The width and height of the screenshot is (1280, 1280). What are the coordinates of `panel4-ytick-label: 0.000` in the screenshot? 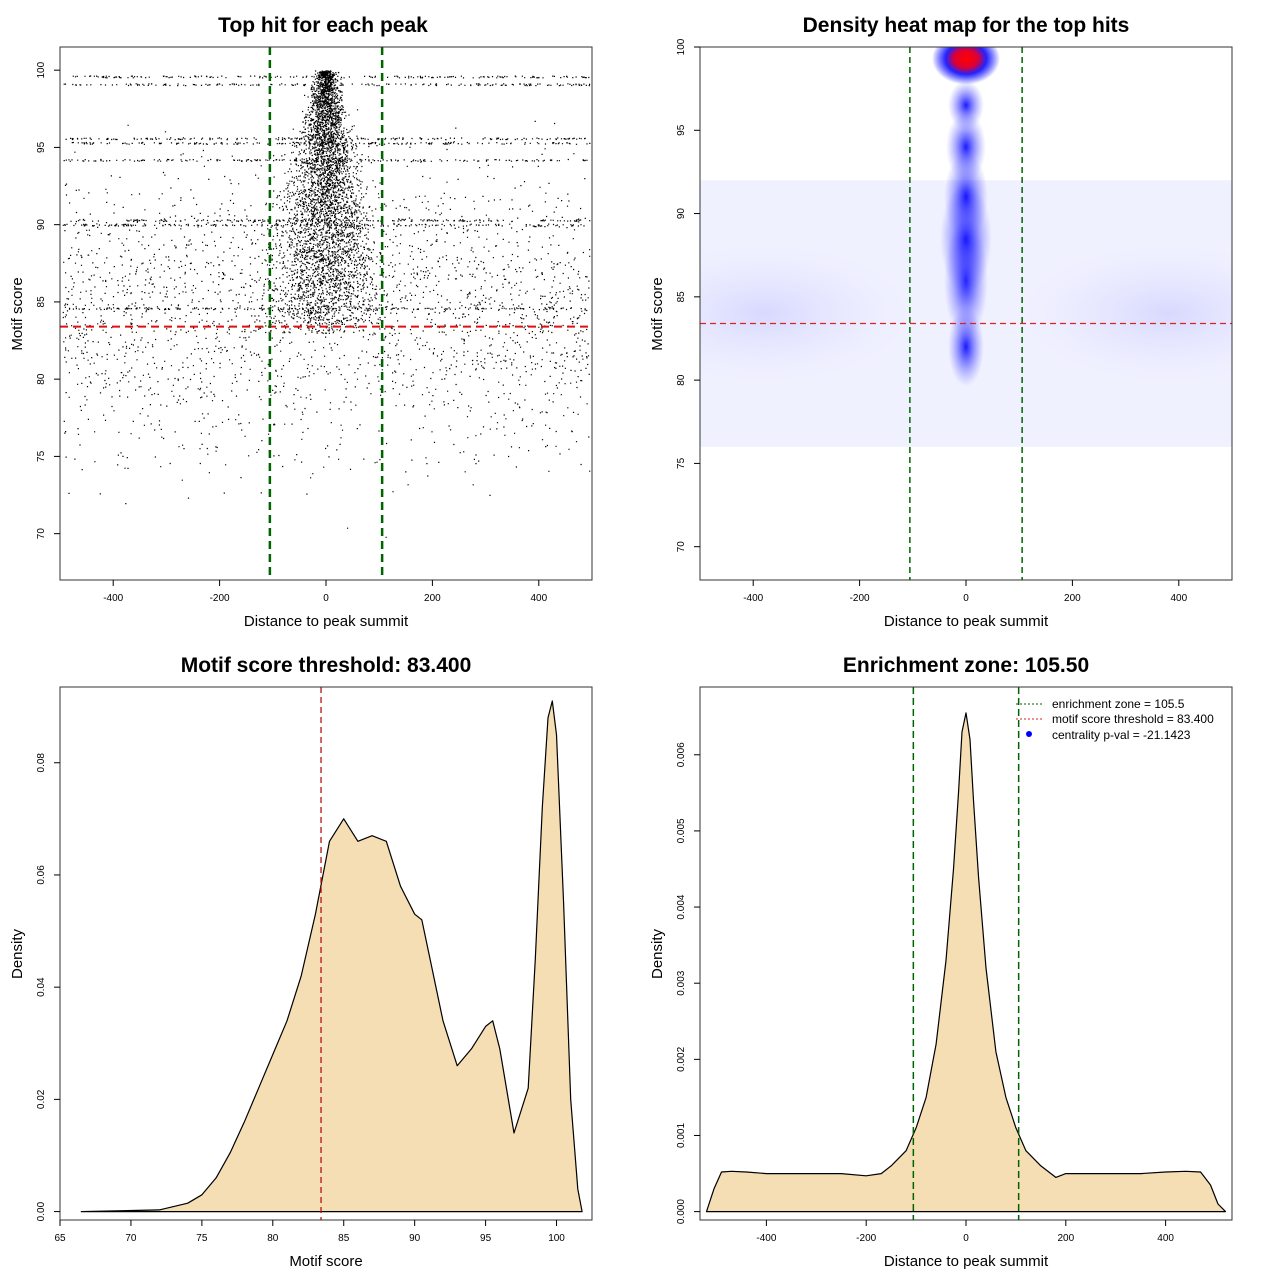 It's located at (681, 1211).